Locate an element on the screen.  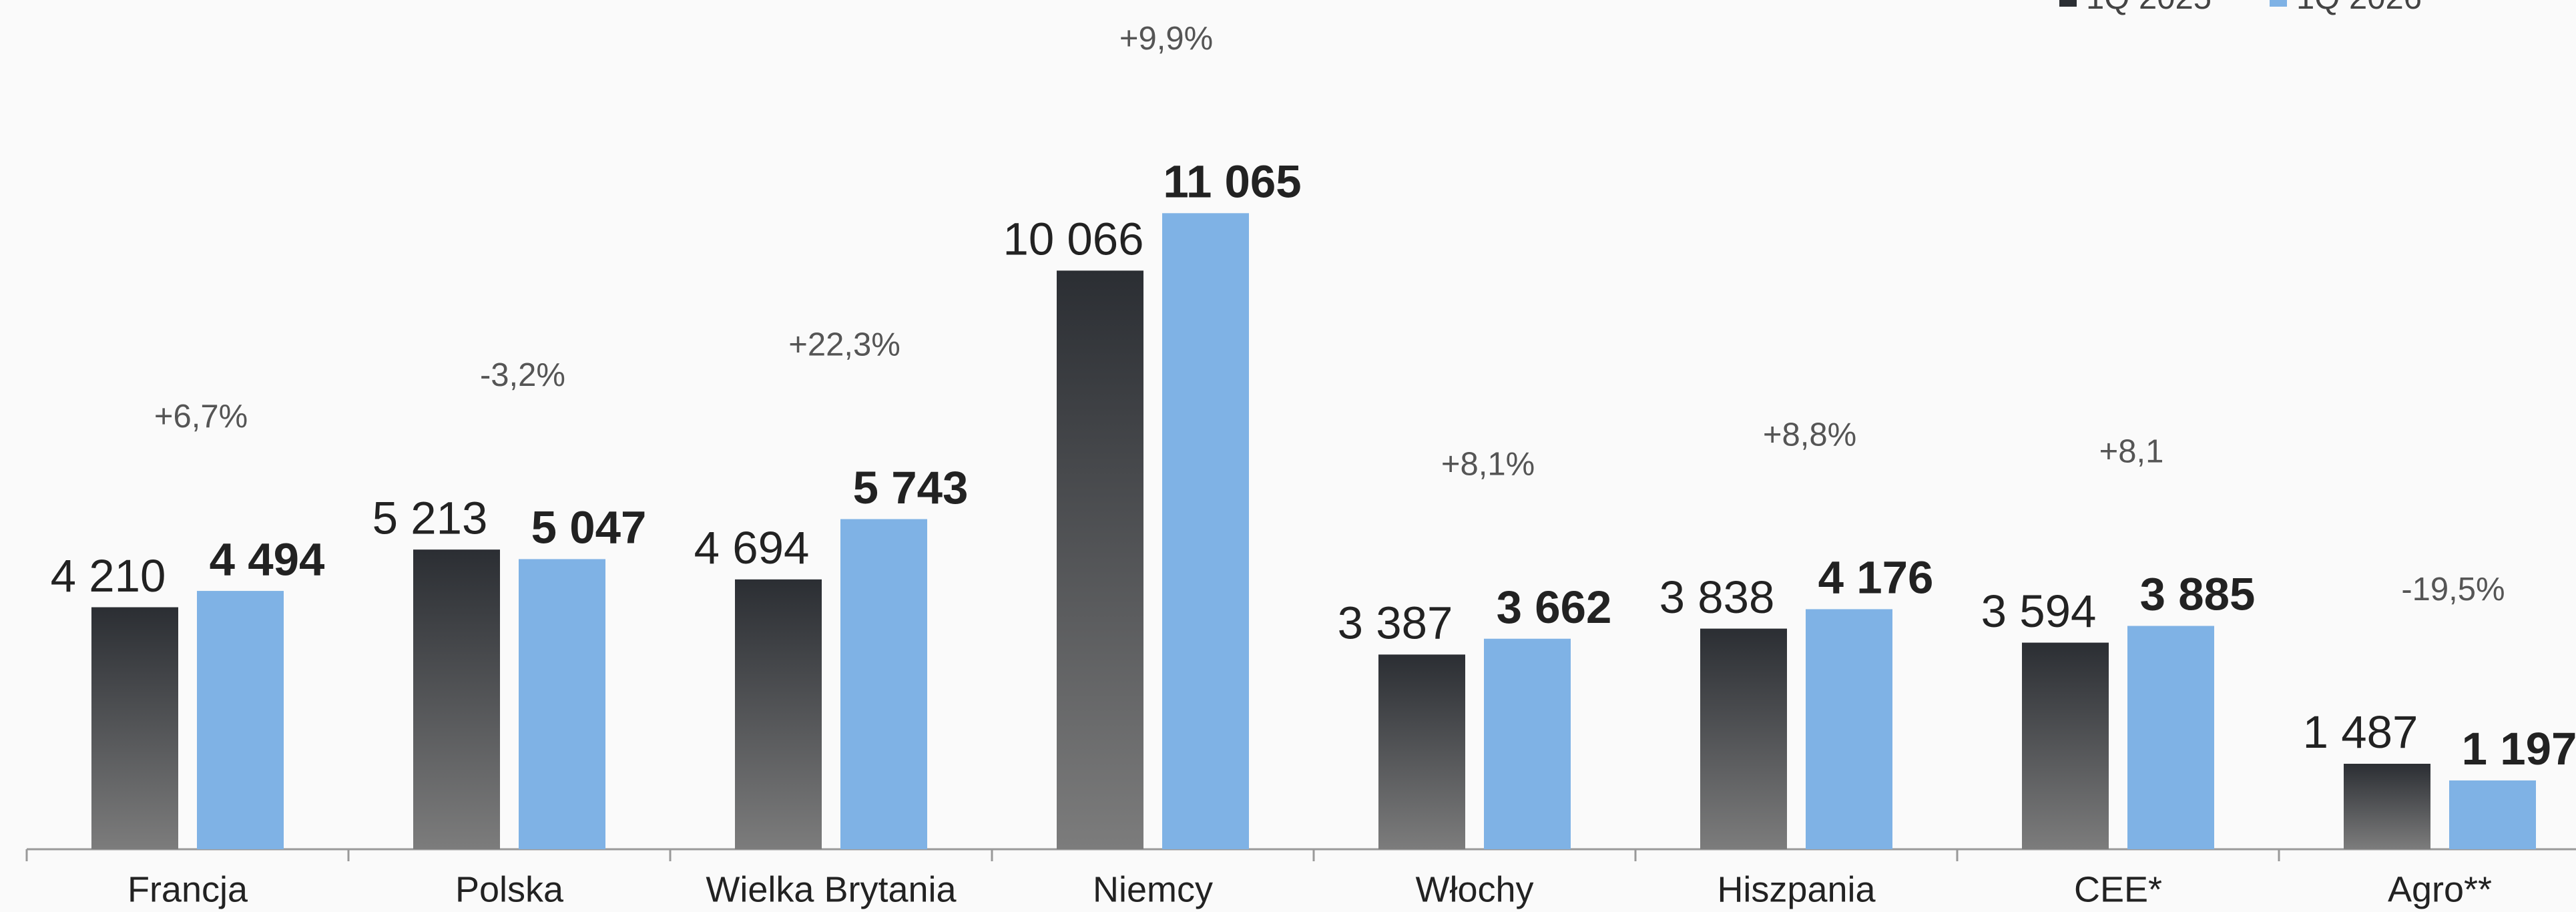
value-label: 3 594 is located at coordinates (2039, 611).